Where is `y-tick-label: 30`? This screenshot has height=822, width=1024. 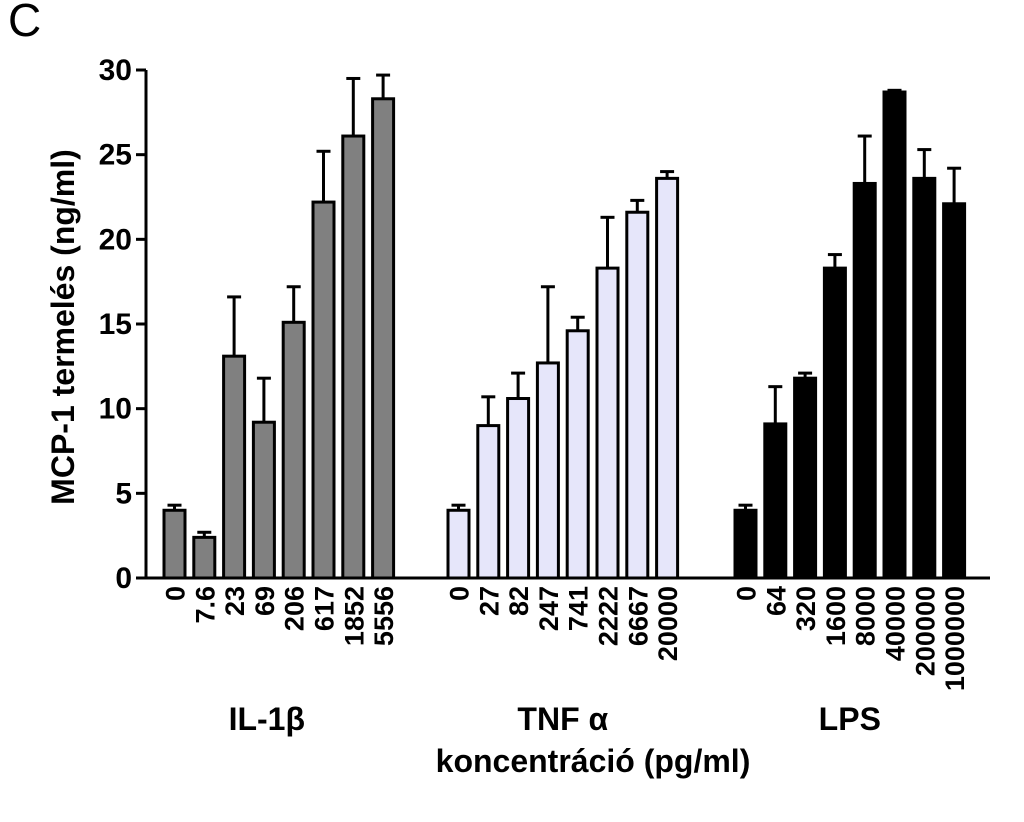 y-tick-label: 30 is located at coordinates (115, 70).